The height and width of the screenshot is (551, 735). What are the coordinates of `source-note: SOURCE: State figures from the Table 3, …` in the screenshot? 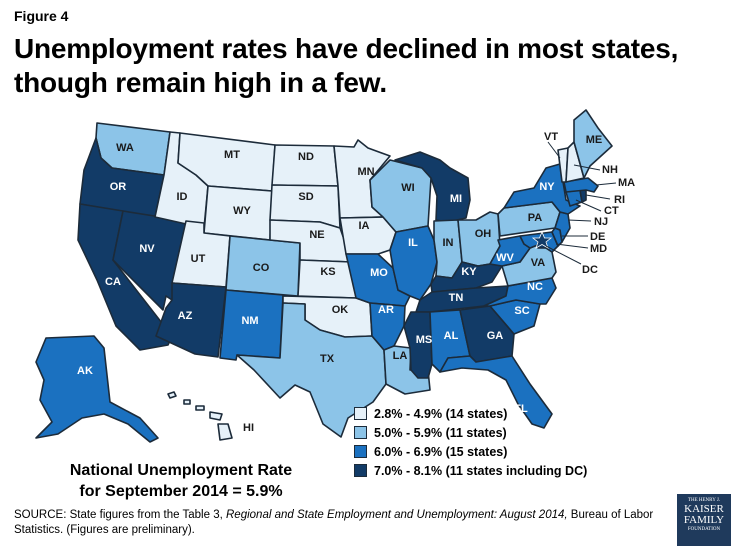 It's located at (334, 523).